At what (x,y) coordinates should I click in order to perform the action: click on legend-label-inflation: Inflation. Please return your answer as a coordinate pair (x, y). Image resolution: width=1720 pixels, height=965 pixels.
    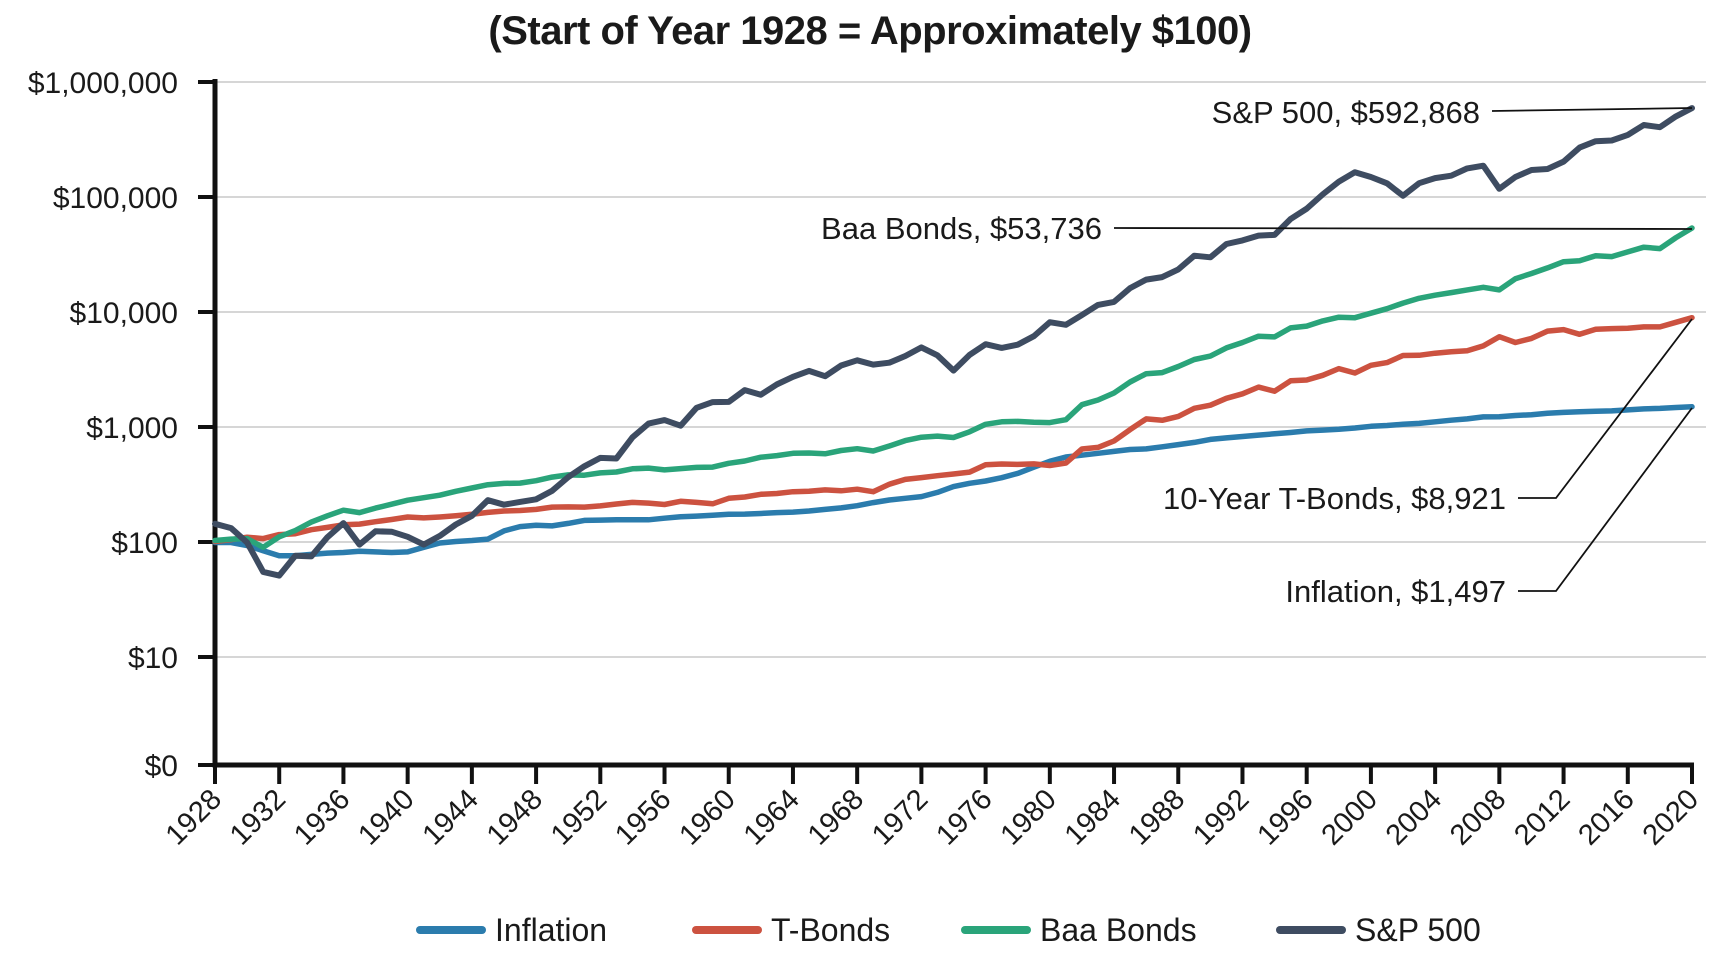
    Looking at the image, I should click on (551, 930).